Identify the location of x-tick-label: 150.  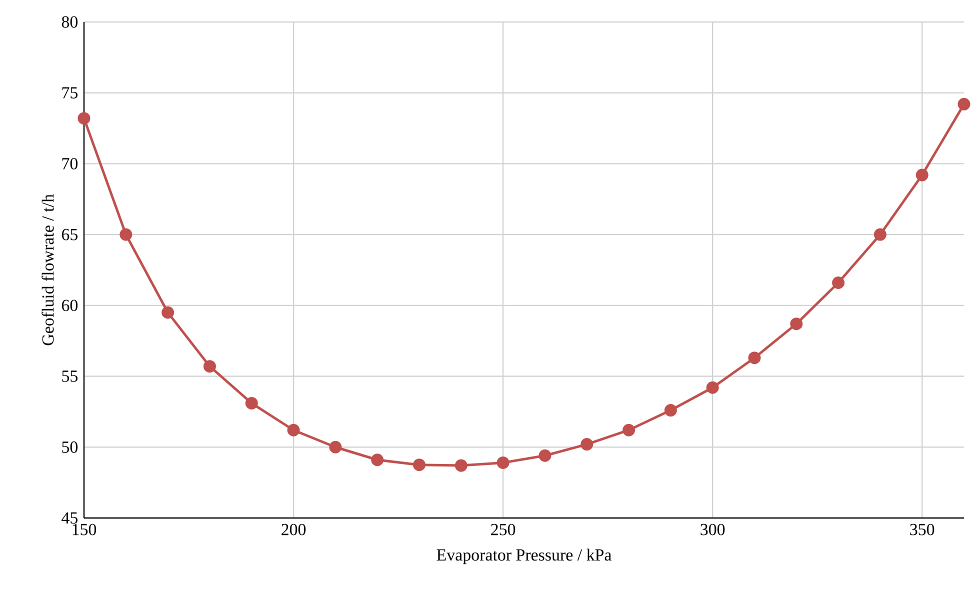
(84, 530).